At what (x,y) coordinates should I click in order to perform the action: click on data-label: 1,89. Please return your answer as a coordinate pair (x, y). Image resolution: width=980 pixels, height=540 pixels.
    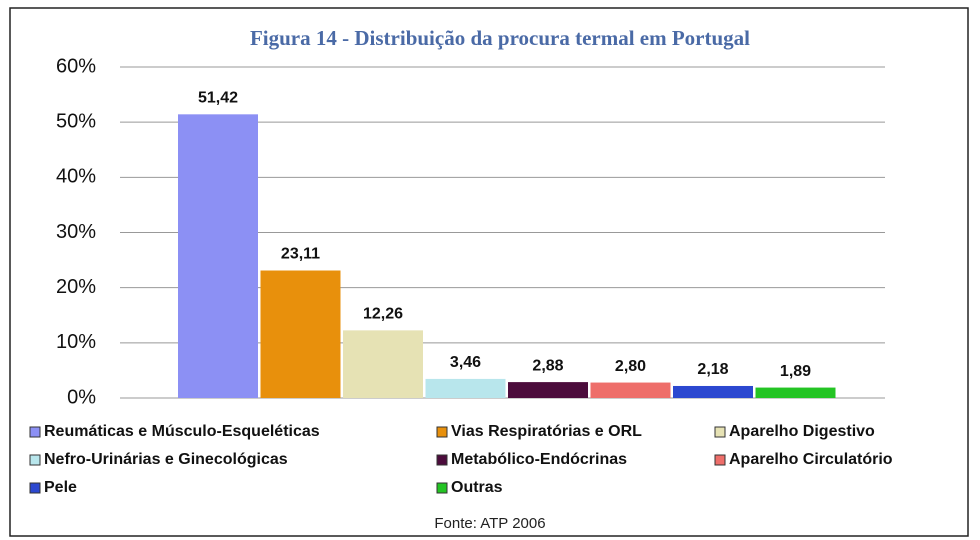
    Looking at the image, I should click on (795, 371).